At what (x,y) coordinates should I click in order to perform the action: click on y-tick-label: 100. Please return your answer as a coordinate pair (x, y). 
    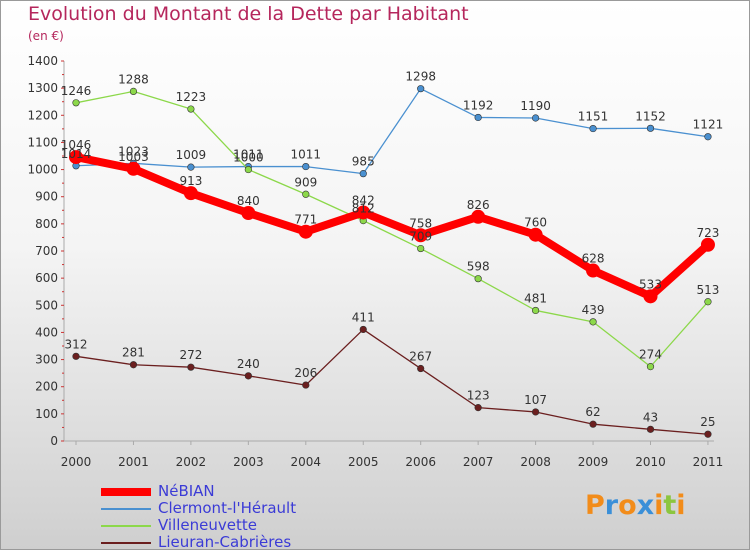
    Looking at the image, I should click on (46, 414).